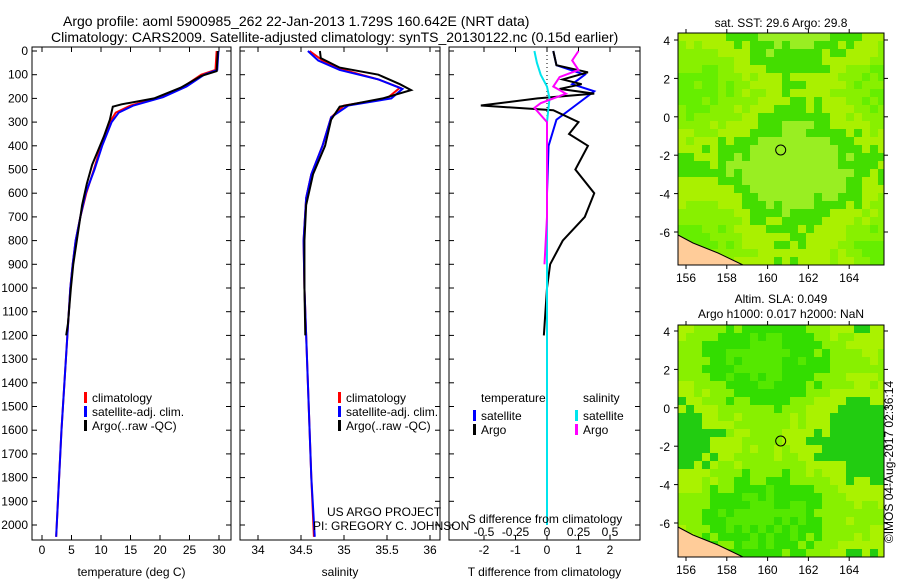  Describe the element at coordinates (781, 149) in the screenshot. I see `map-frame` at that location.